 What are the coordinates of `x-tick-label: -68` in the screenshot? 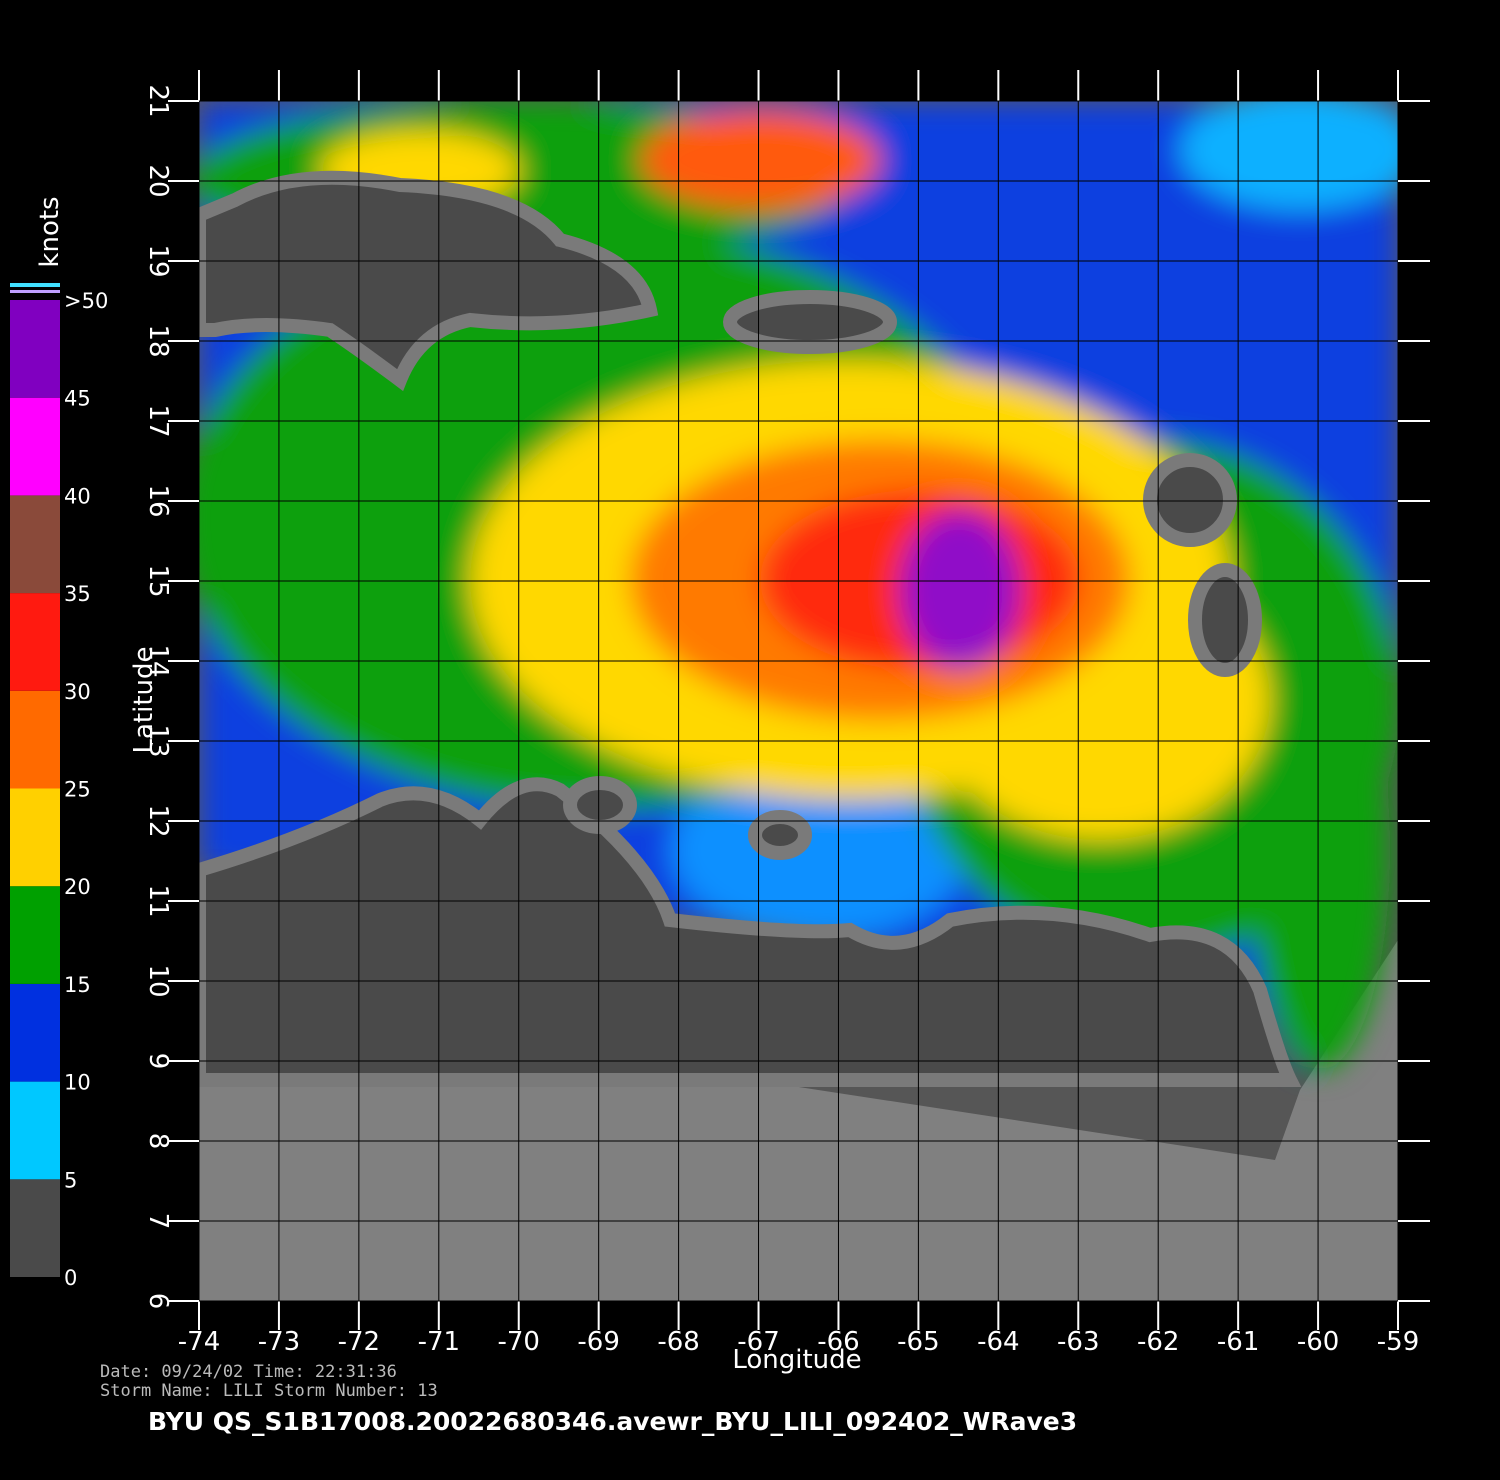 It's located at (678, 1342).